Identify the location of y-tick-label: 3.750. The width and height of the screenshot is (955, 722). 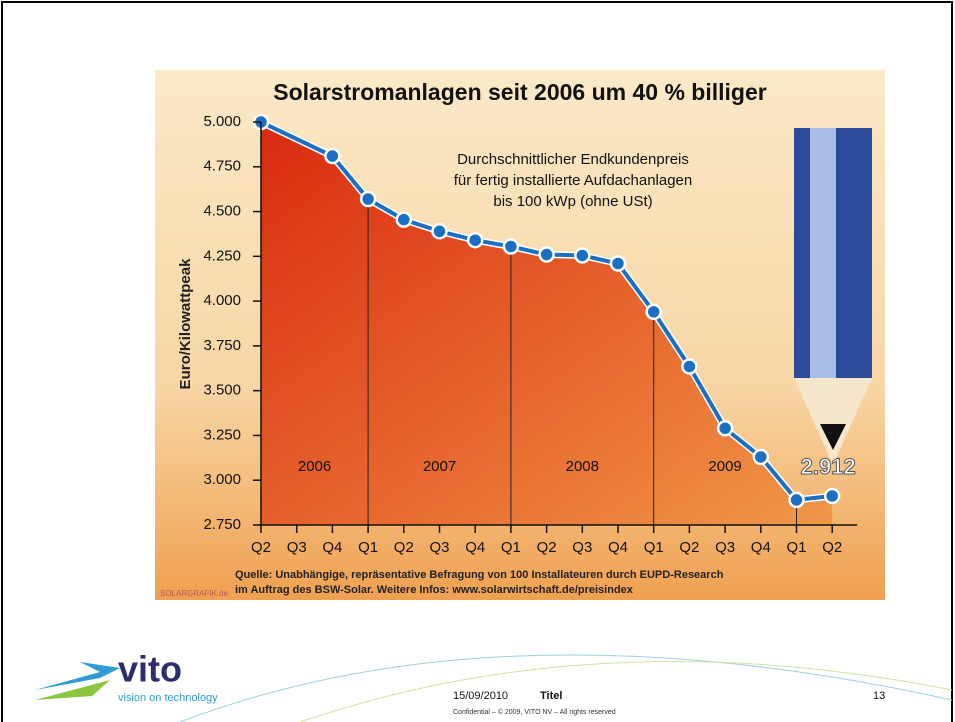
(222, 345).